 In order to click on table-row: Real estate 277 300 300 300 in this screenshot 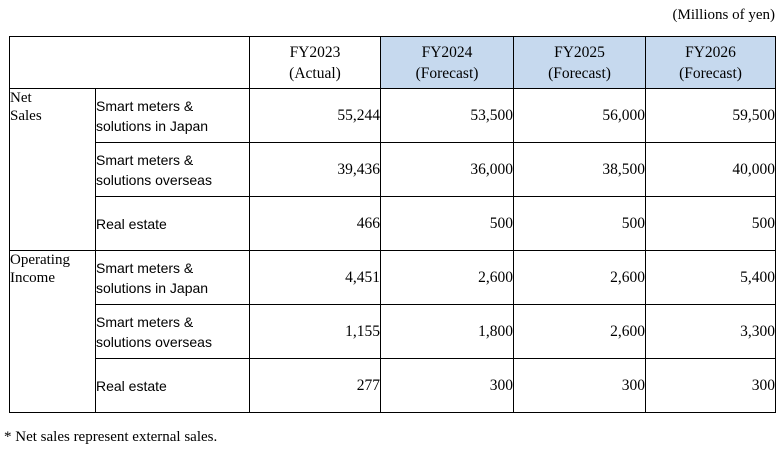, I will do `click(393, 385)`.